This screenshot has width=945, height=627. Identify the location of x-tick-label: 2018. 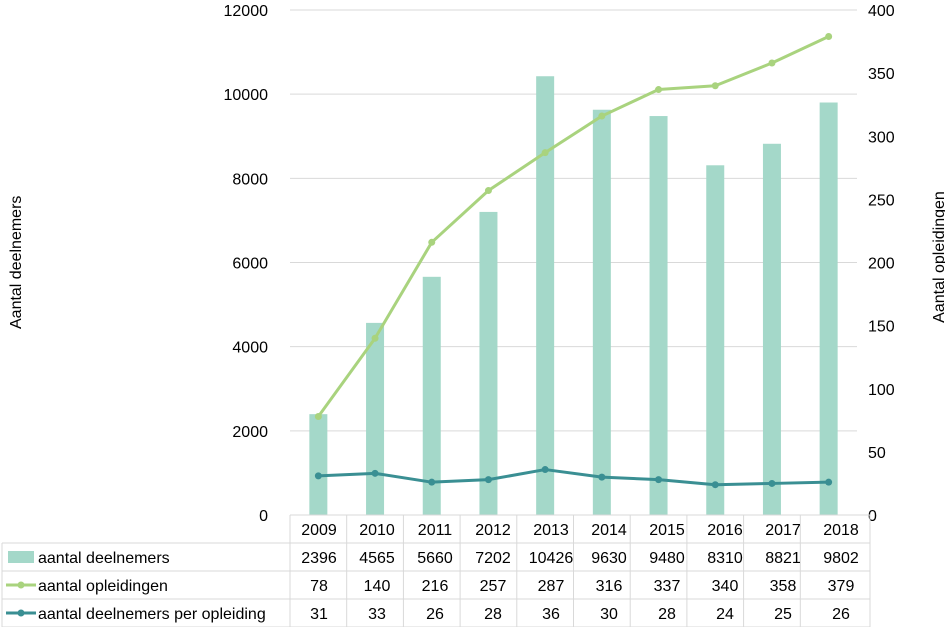
(841, 530).